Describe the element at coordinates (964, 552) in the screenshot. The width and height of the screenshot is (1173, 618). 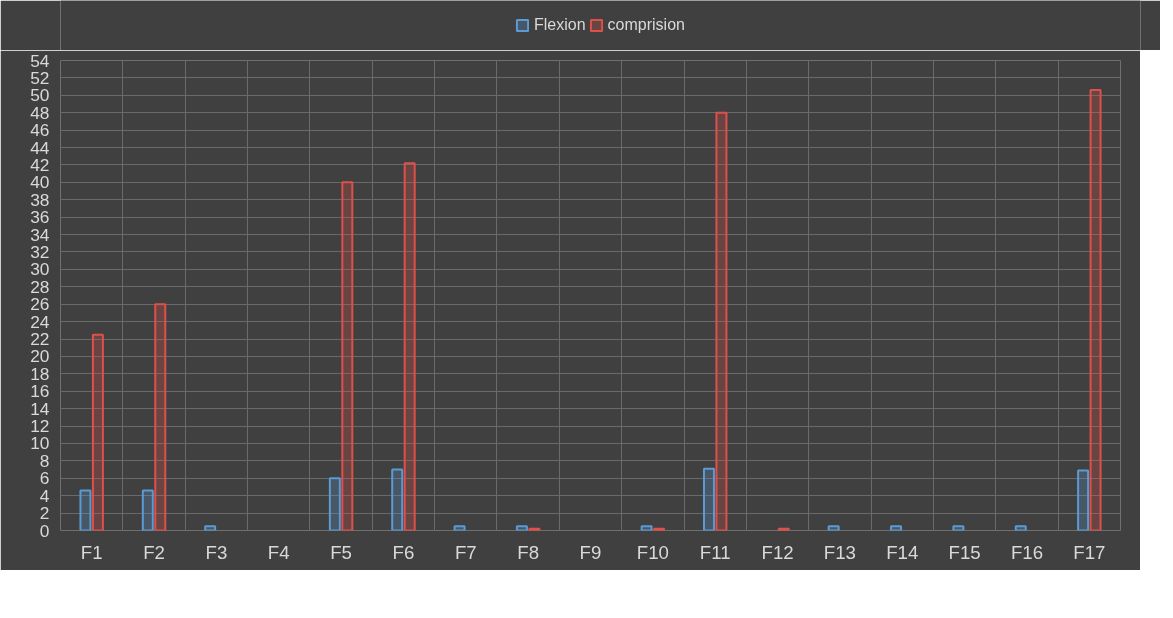
I see `x-tick-label: F15` at that location.